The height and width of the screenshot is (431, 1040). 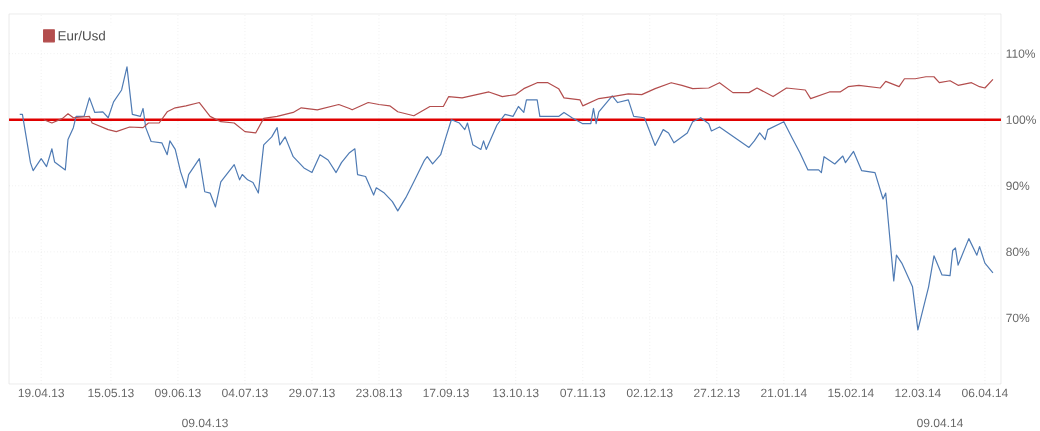 I want to click on line-series, so click(x=518, y=105).